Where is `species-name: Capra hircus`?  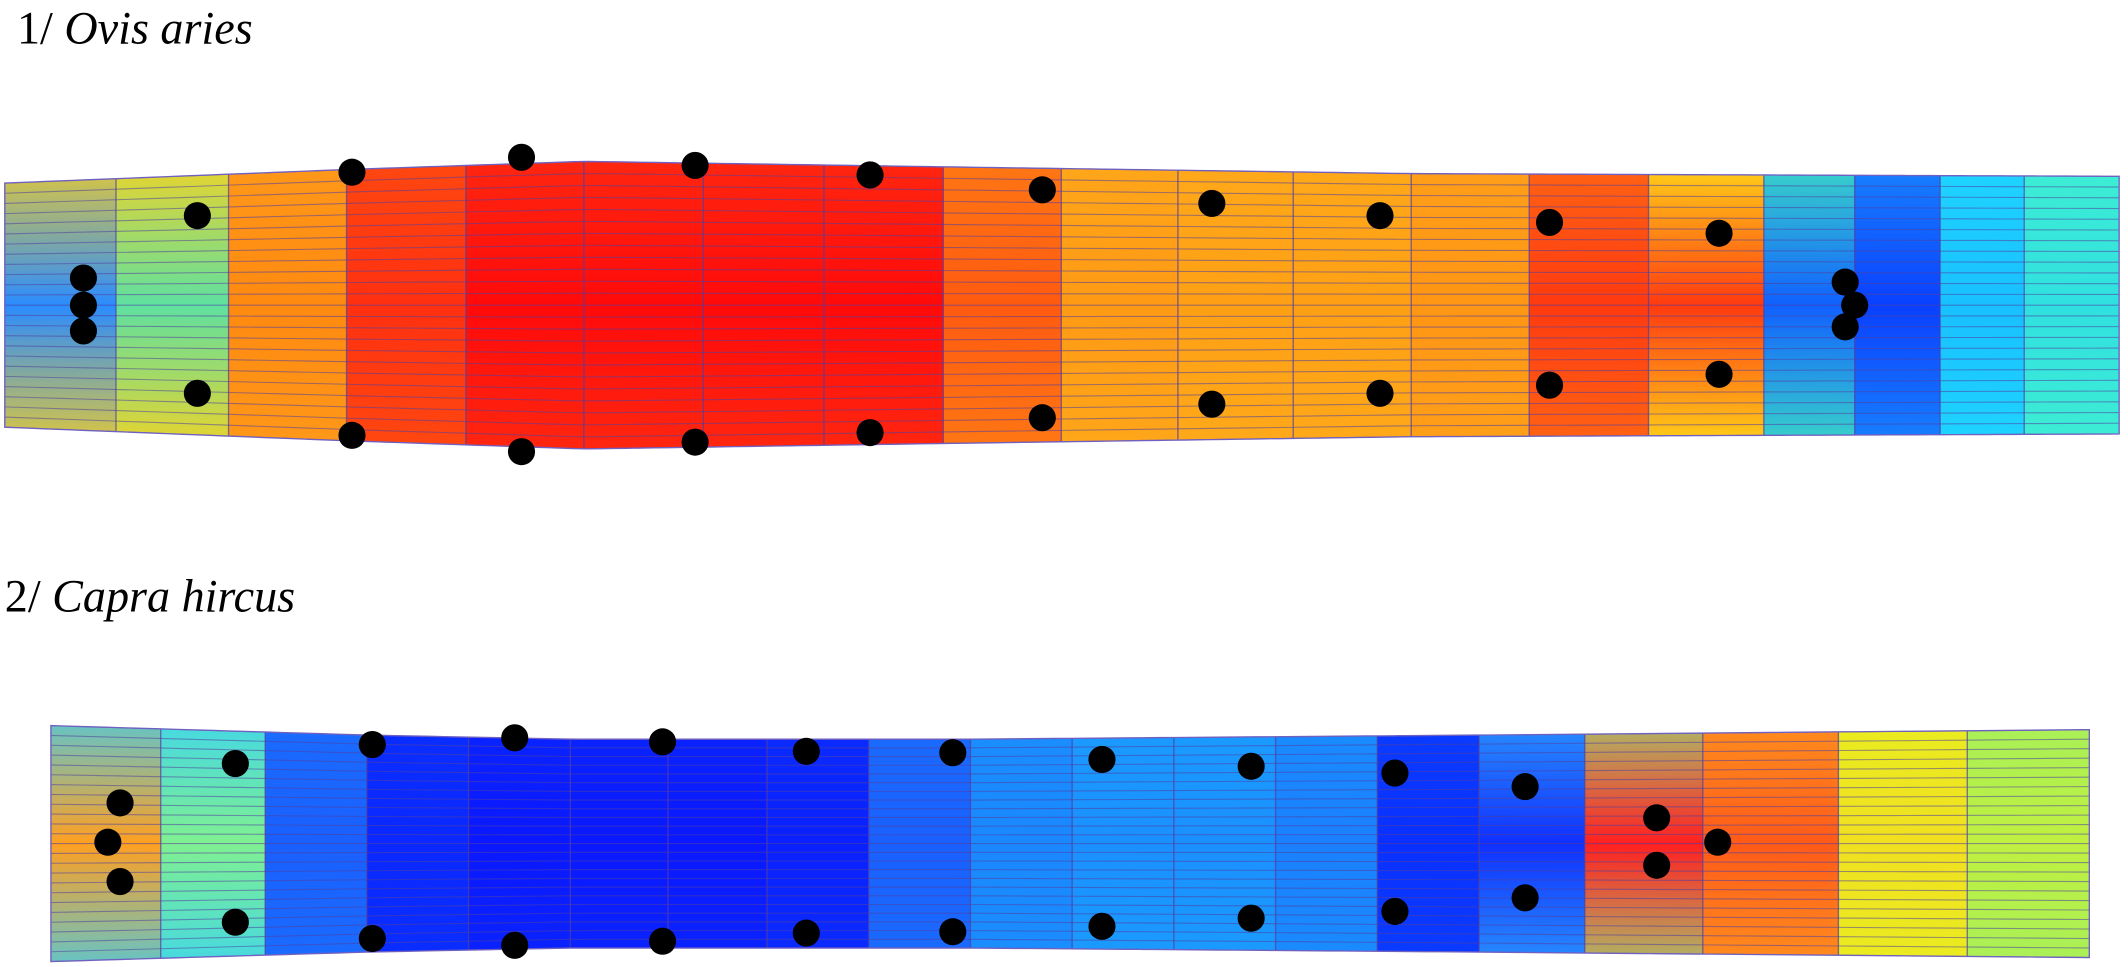 species-name: Capra hircus is located at coordinates (173, 596).